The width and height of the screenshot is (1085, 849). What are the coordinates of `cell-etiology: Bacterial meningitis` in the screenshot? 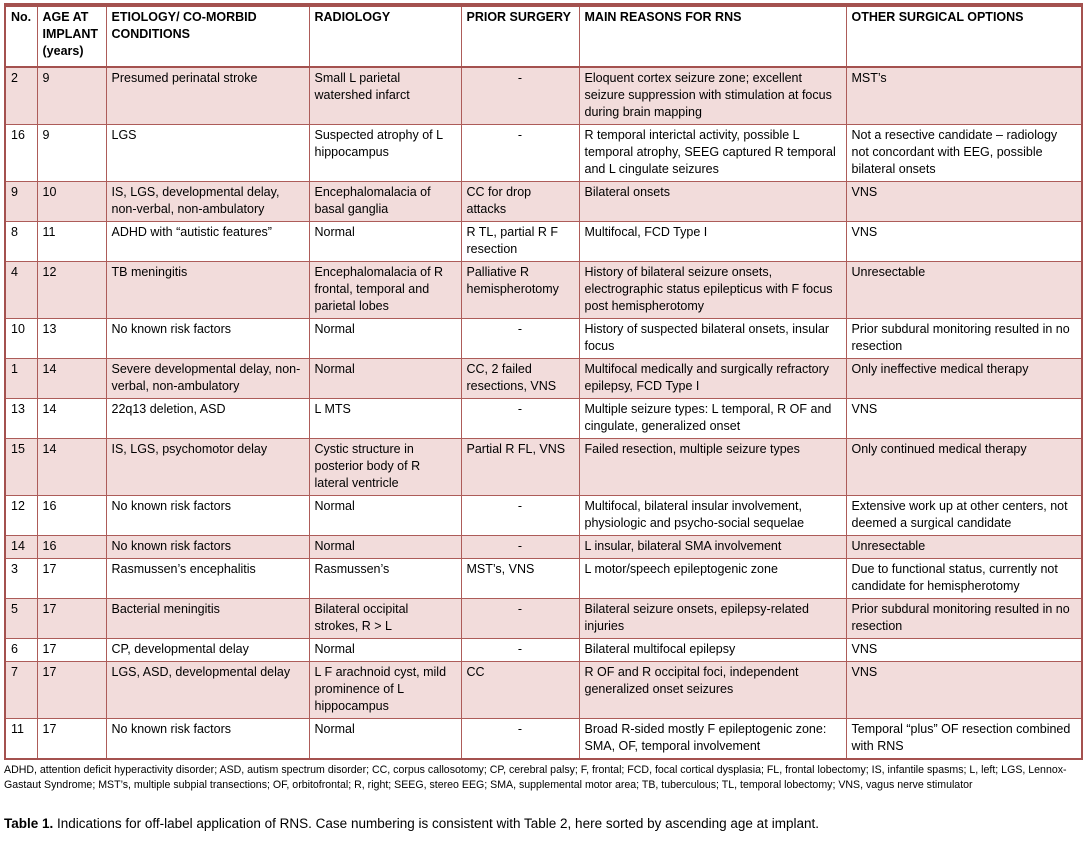 It's located at (207, 618).